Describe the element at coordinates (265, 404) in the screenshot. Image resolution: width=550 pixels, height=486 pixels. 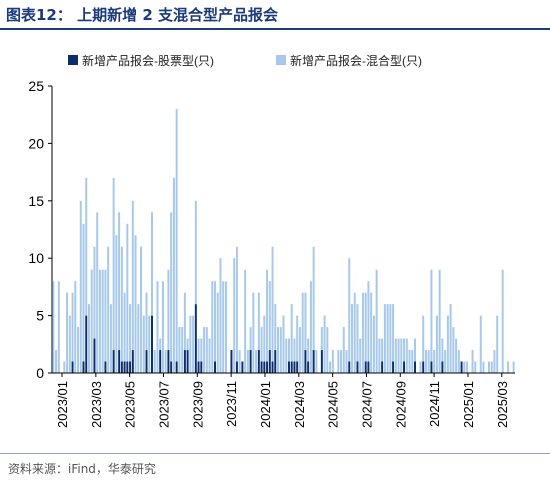
I see `x-tick-label: 2024/01` at that location.